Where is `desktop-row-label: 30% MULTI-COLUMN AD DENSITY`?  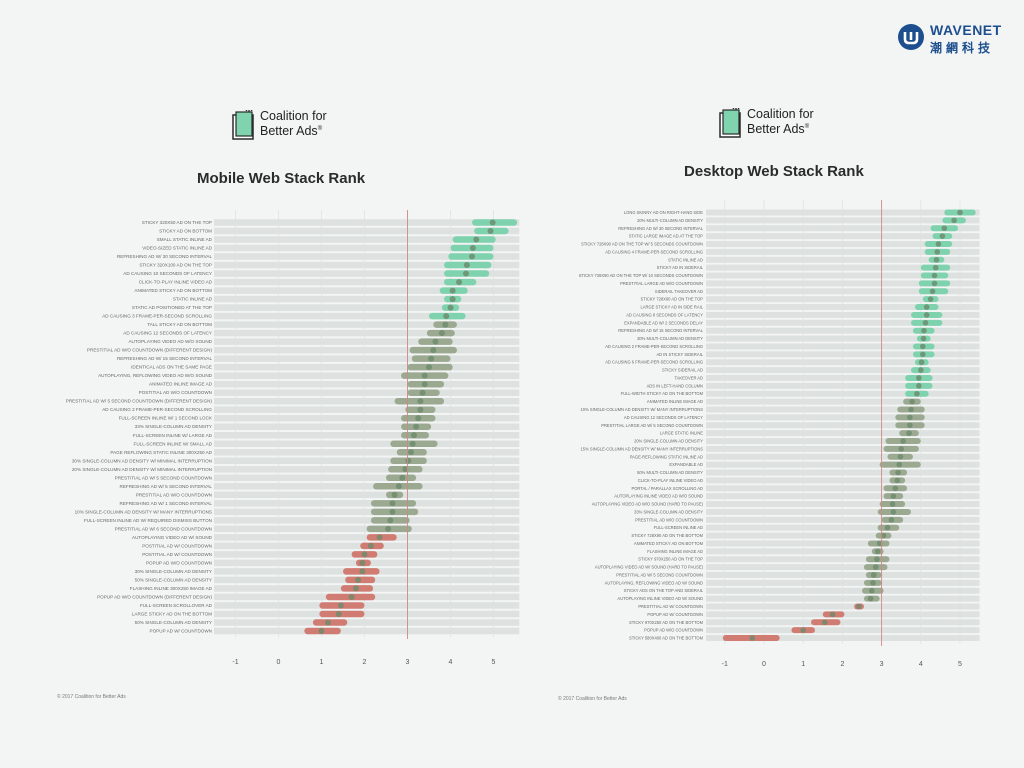
desktop-row-label: 30% MULTI-COLUMN AD DENSITY is located at coordinates (670, 338).